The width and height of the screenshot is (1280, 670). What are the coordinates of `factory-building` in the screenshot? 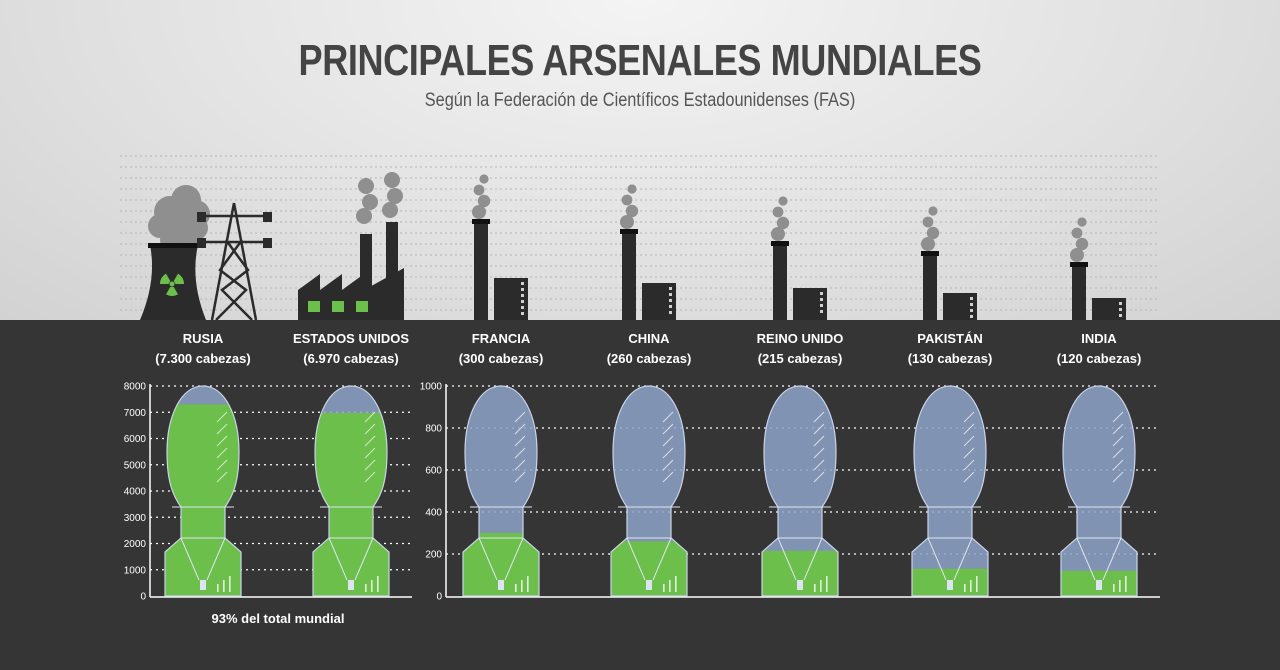 It's located at (351, 294).